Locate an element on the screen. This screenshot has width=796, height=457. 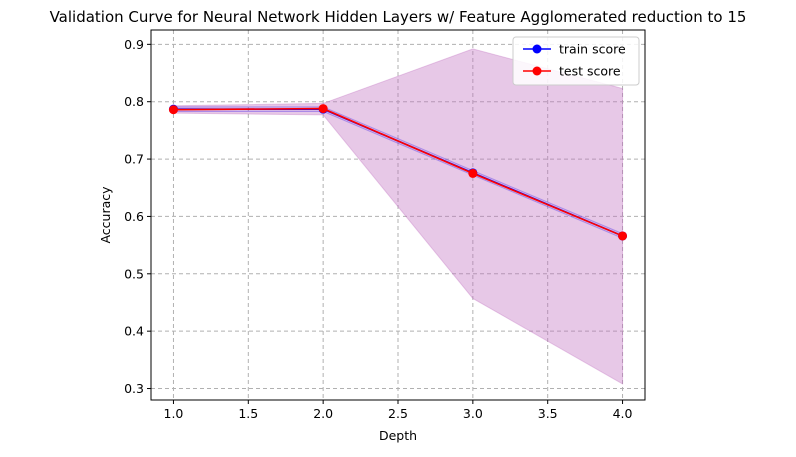
x-tick-label: 4.0 is located at coordinates (623, 413).